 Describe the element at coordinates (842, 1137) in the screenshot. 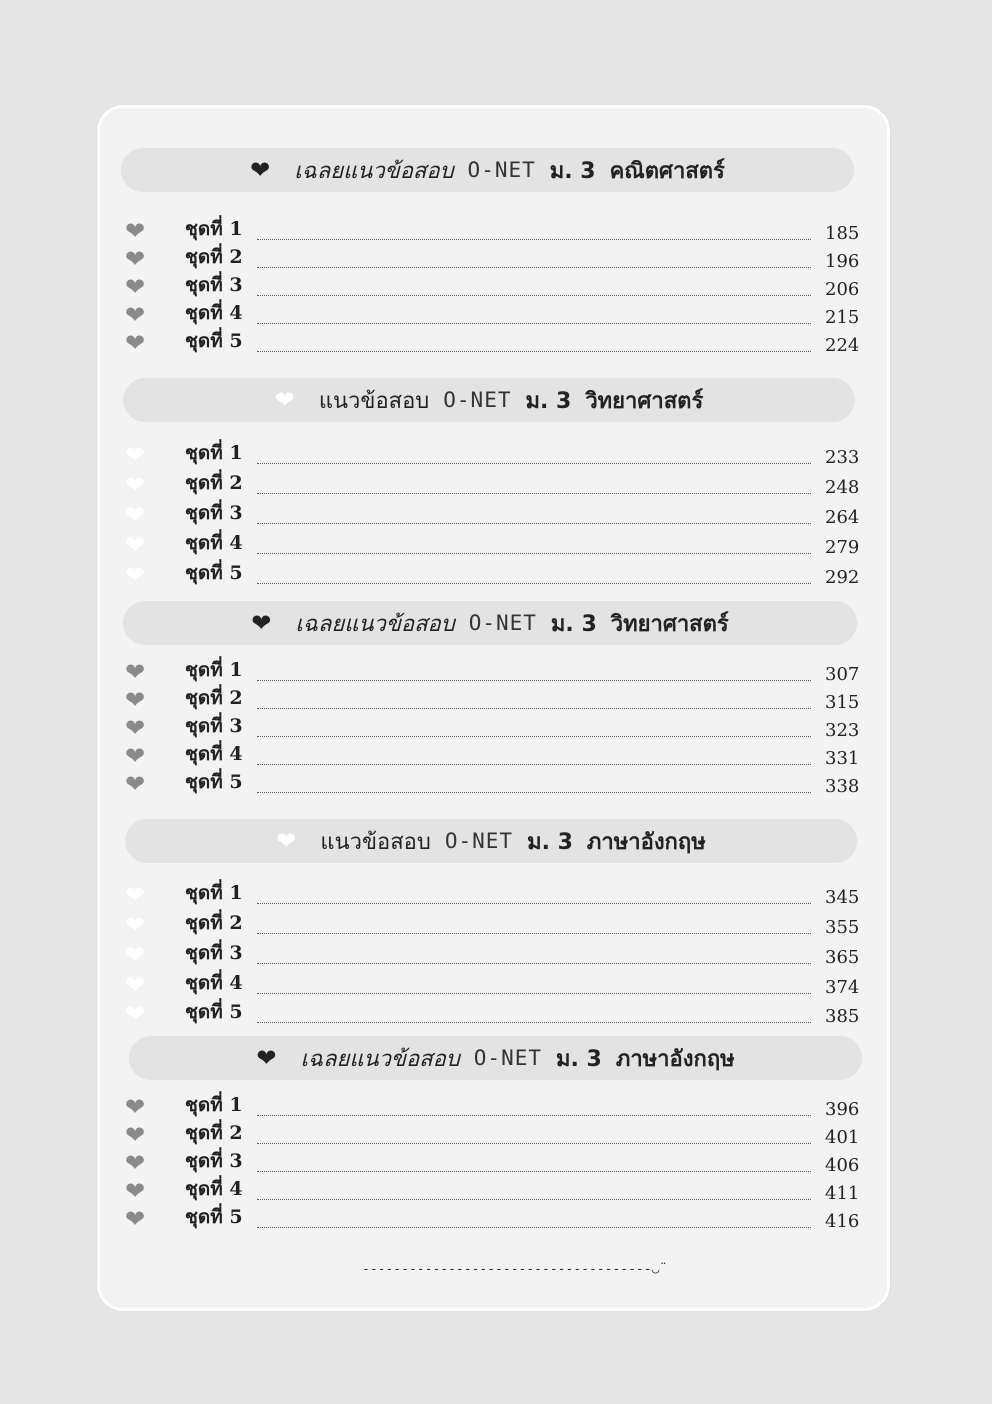

I see `entry-page-number: 401` at that location.